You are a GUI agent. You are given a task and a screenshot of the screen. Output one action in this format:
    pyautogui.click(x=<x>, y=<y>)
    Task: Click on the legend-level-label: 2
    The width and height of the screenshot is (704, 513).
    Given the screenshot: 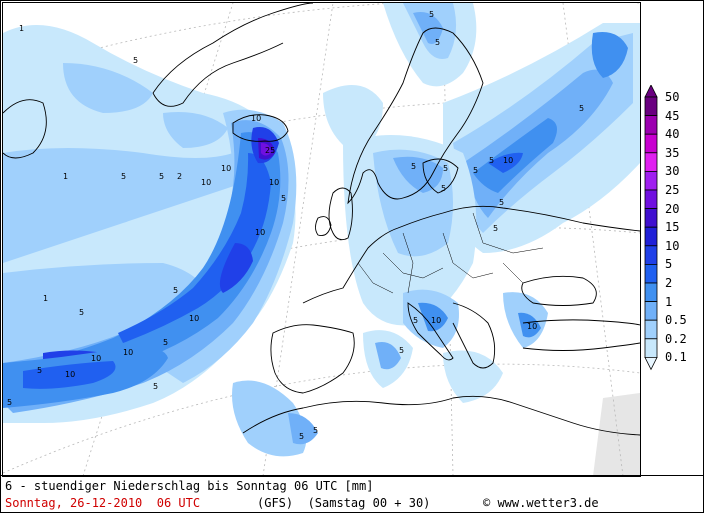 What is the action you would take?
    pyautogui.click(x=669, y=283)
    